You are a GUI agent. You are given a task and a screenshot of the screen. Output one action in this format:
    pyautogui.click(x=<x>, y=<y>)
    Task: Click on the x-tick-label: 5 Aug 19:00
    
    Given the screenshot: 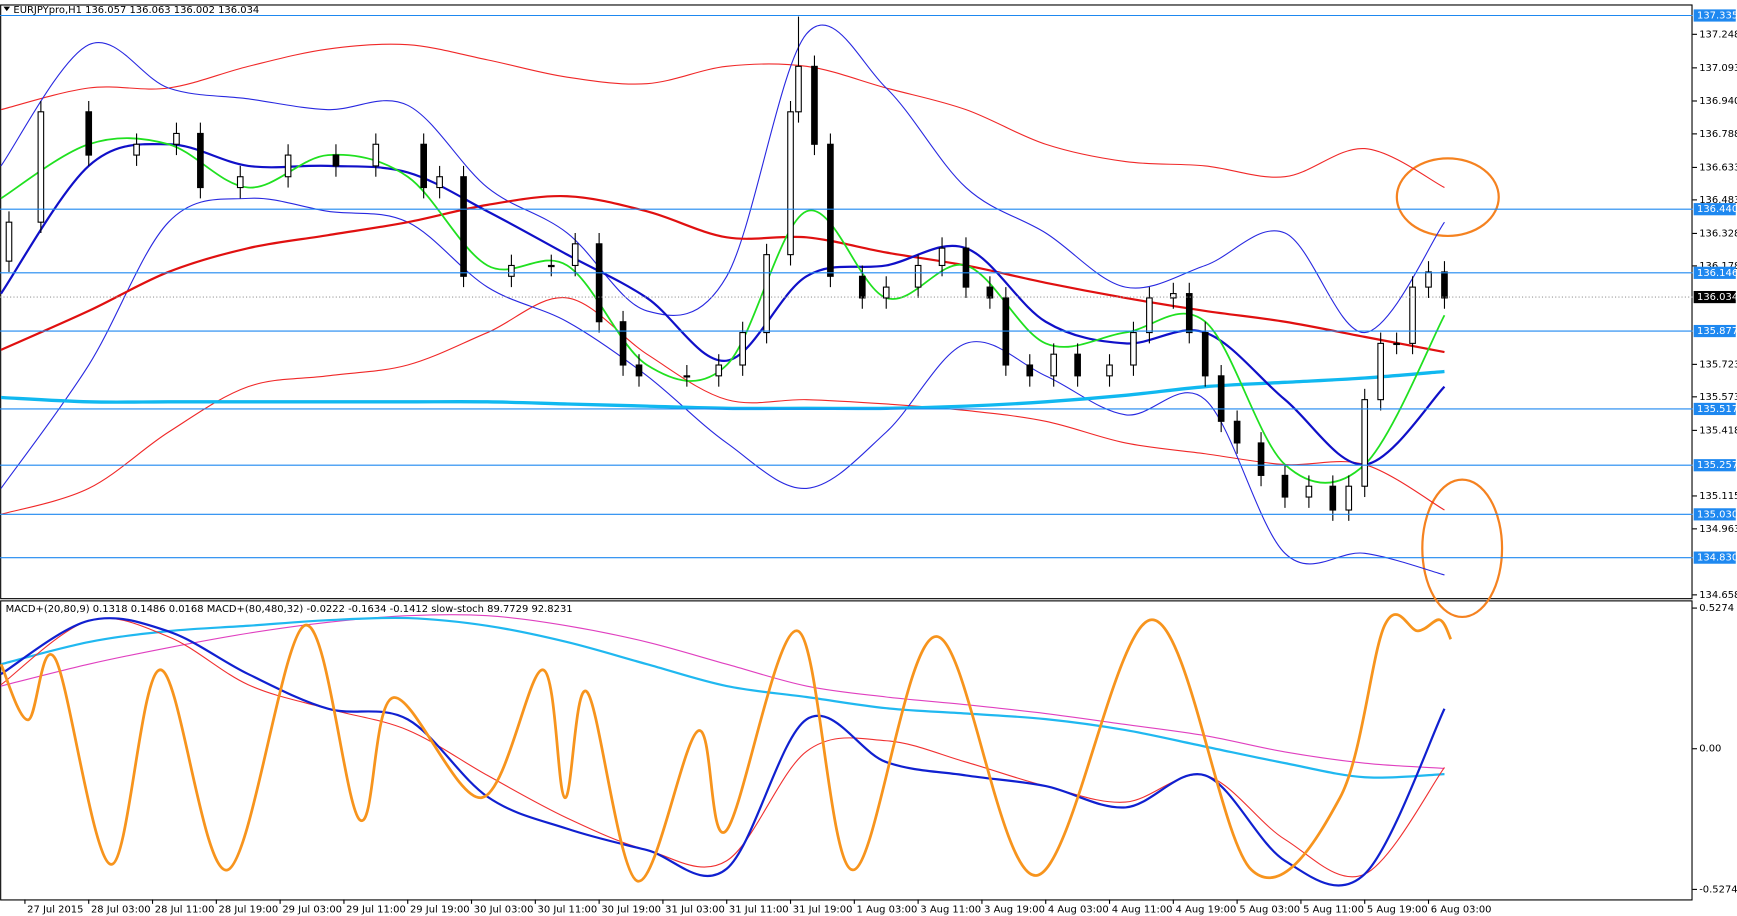 What is the action you would take?
    pyautogui.click(x=1397, y=909)
    